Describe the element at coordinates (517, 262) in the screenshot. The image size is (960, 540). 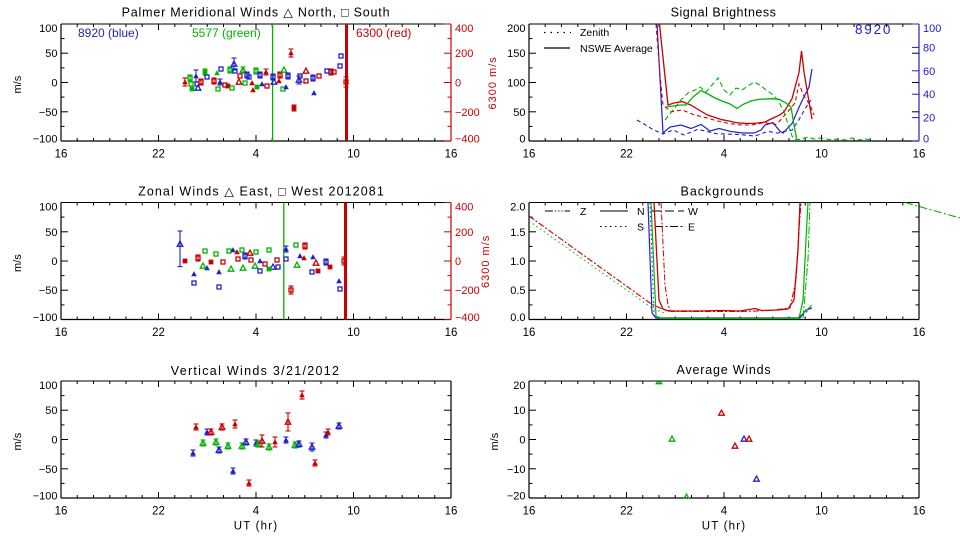
I see `svg-text: 1.0` at that location.